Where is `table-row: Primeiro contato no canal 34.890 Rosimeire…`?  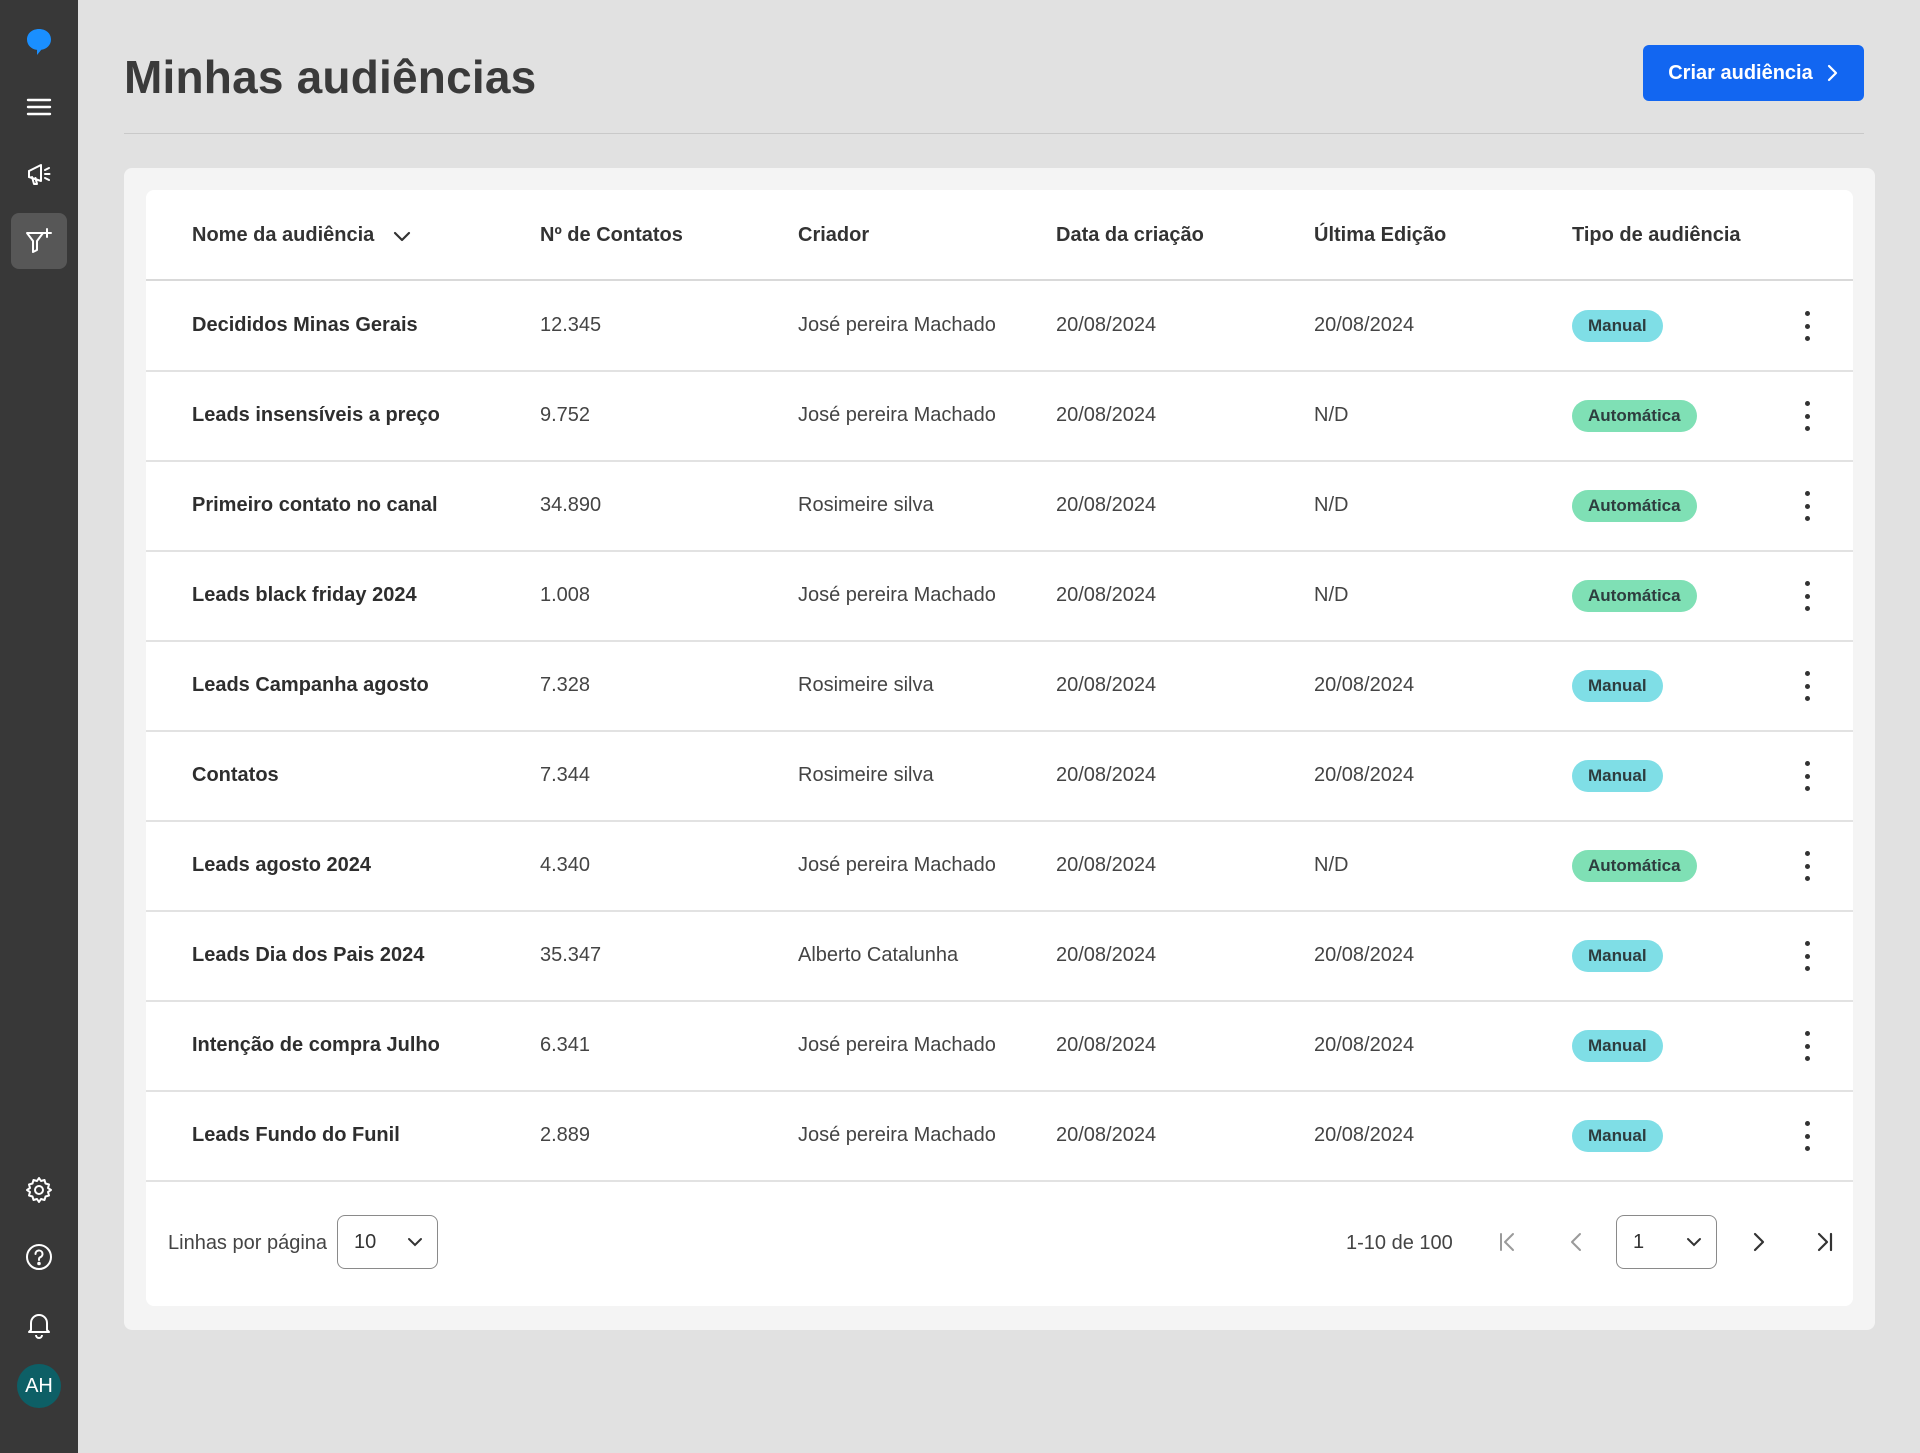
table-row: Primeiro contato no canal 34.890 Rosimeire… is located at coordinates (999, 506).